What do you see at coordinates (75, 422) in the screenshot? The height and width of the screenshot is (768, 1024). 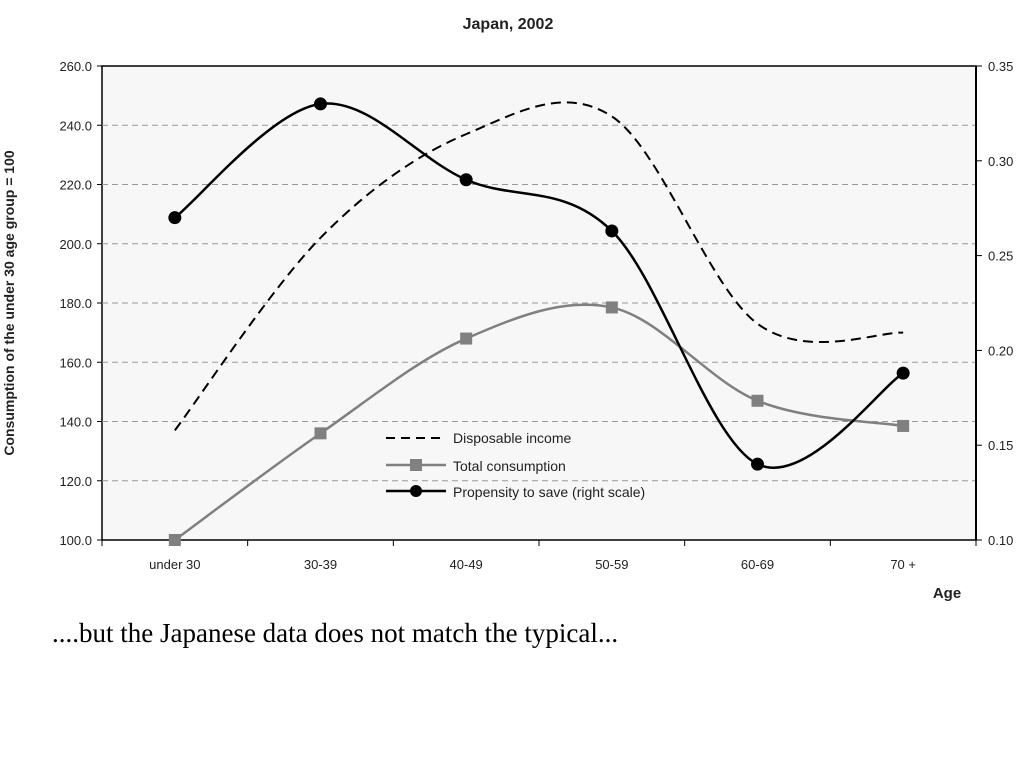 I see `y-tick-label: 140.0` at bounding box center [75, 422].